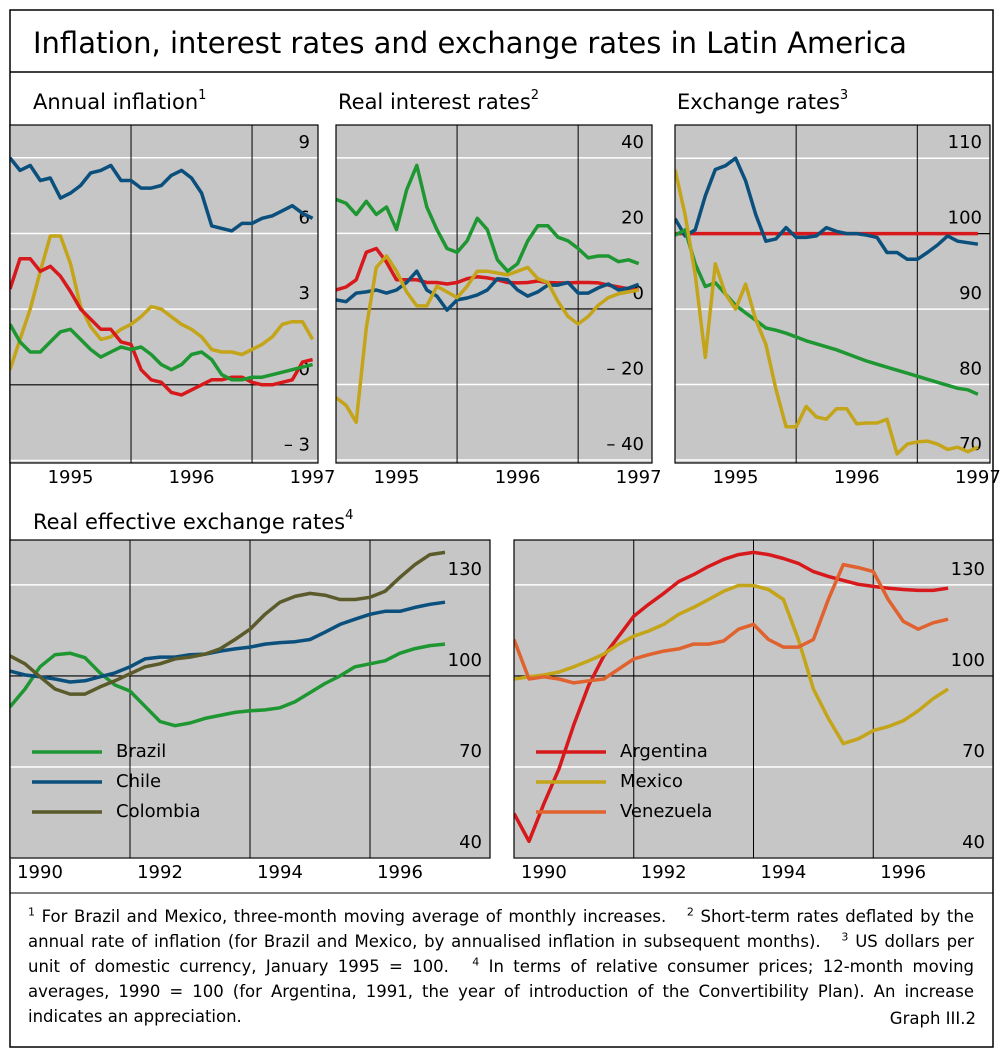 The height and width of the screenshot is (1057, 1002). Describe the element at coordinates (141, 751) in the screenshot. I see `legend-label: Brazil` at that location.